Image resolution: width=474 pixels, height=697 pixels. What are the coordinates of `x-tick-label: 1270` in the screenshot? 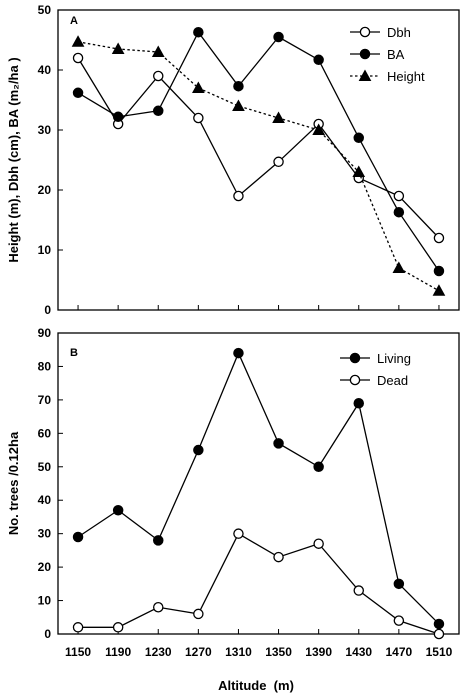 It's located at (198, 652).